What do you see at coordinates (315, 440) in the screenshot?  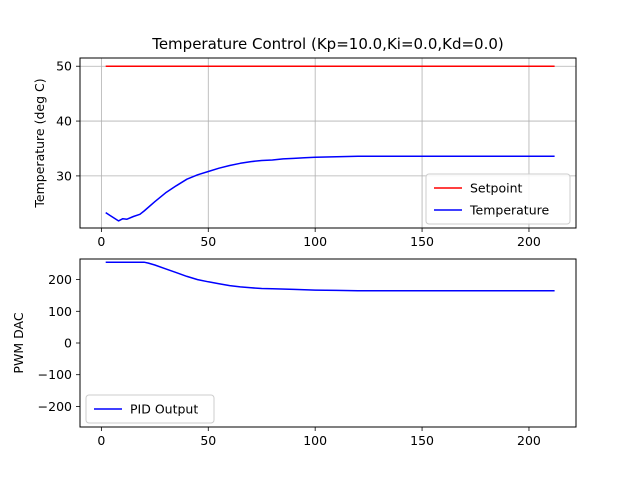 I see `pwm-x-tick-label-2: 100` at bounding box center [315, 440].